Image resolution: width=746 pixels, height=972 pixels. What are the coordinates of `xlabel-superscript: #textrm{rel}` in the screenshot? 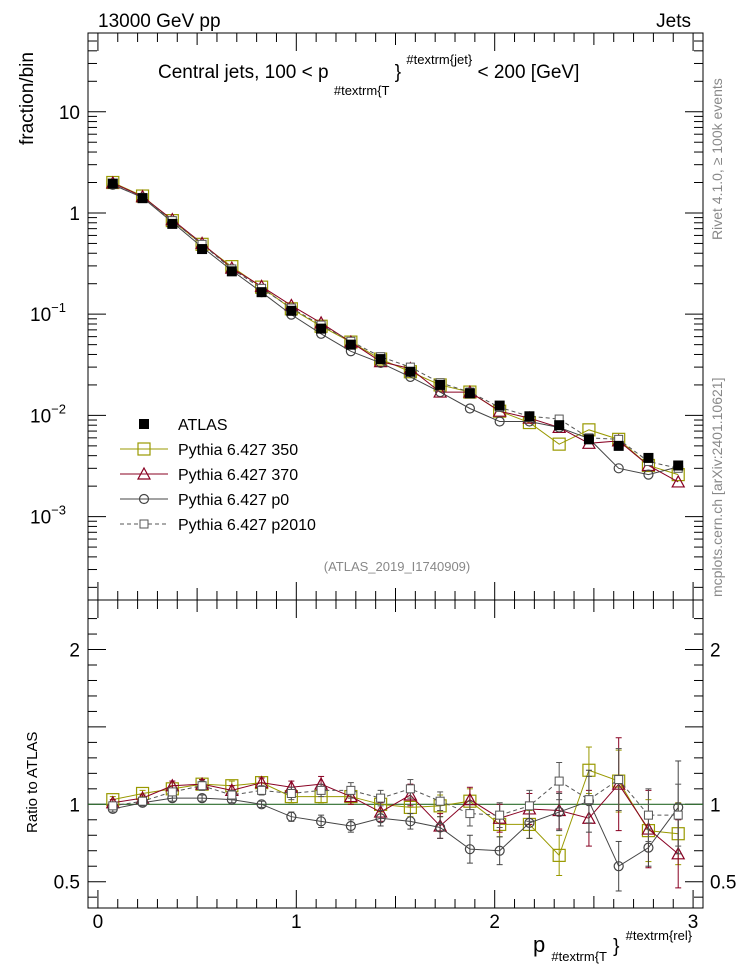 It's located at (659, 935).